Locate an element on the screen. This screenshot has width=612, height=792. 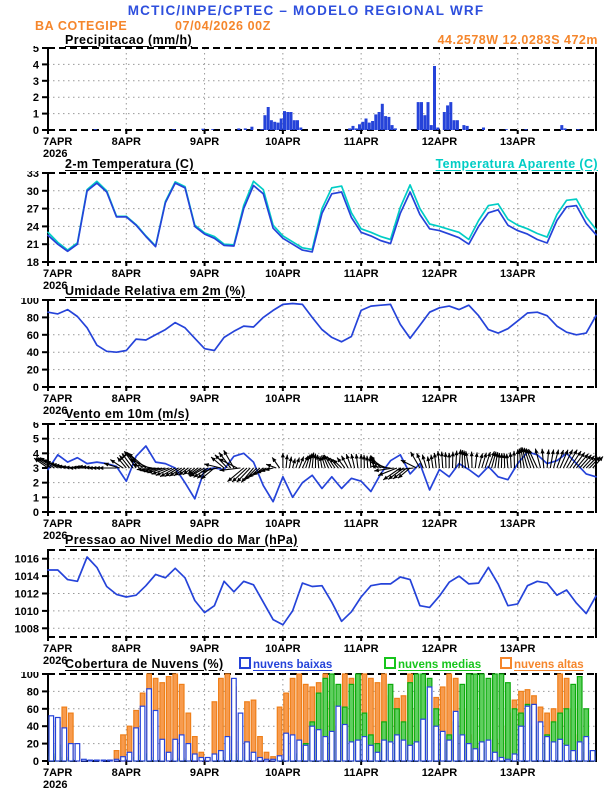
y-tick-label: 1008 is located at coordinates (27, 629).